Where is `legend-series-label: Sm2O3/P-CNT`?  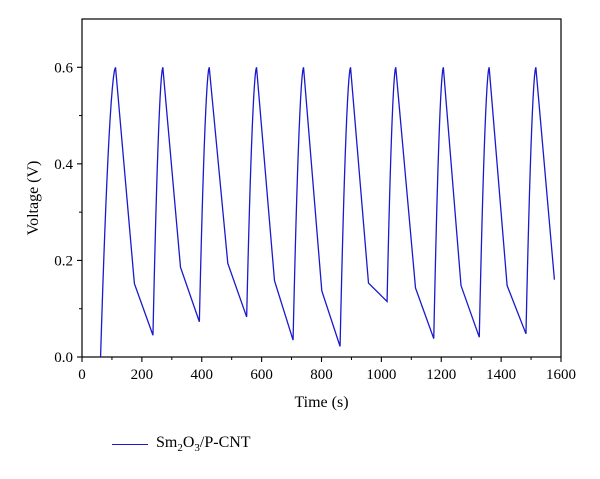 legend-series-label: Sm2O3/P-CNT is located at coordinates (203, 444).